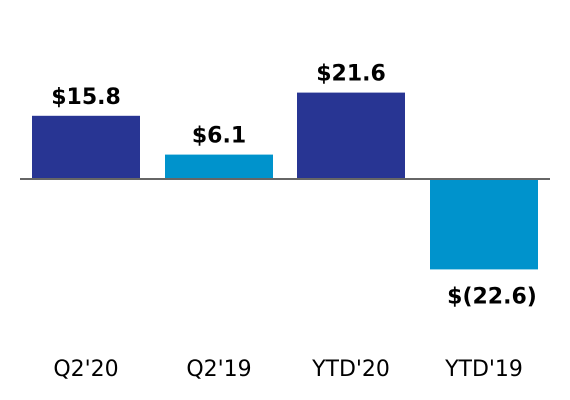 The width and height of the screenshot is (570, 400). Describe the element at coordinates (483, 369) in the screenshot. I see `category-label-3: YTD'19` at that location.